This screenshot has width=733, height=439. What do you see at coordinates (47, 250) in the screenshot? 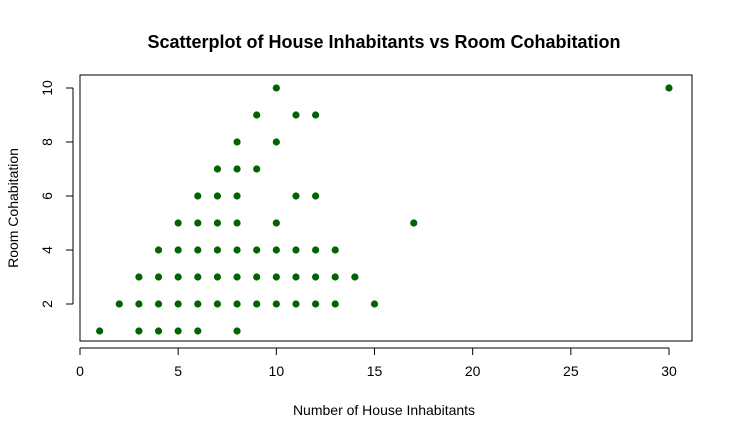
I see `y-tick-label: 4` at bounding box center [47, 250].